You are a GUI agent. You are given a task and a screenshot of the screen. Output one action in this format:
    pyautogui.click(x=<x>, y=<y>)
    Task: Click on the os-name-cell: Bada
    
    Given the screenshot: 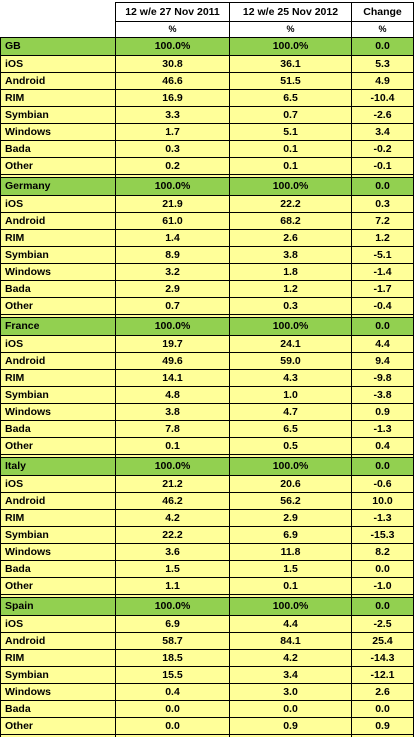 What is the action you would take?
    pyautogui.click(x=58, y=289)
    